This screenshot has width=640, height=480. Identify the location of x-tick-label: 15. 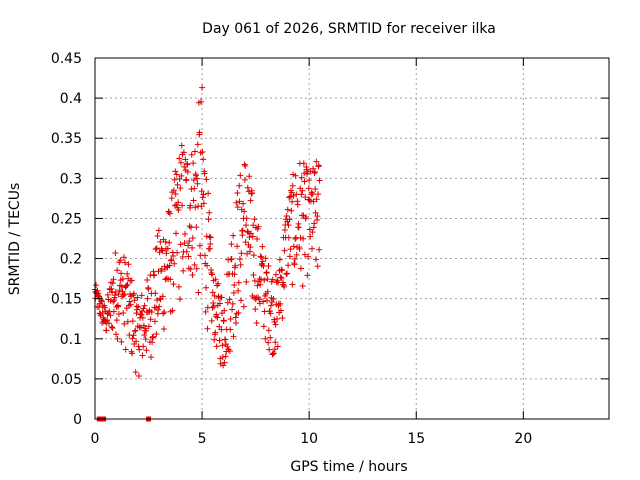
(416, 439).